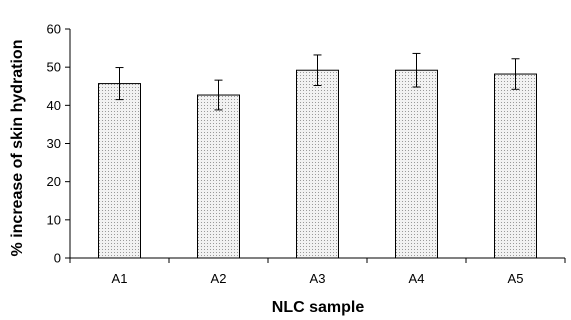  I want to click on bar-A5, so click(515, 166).